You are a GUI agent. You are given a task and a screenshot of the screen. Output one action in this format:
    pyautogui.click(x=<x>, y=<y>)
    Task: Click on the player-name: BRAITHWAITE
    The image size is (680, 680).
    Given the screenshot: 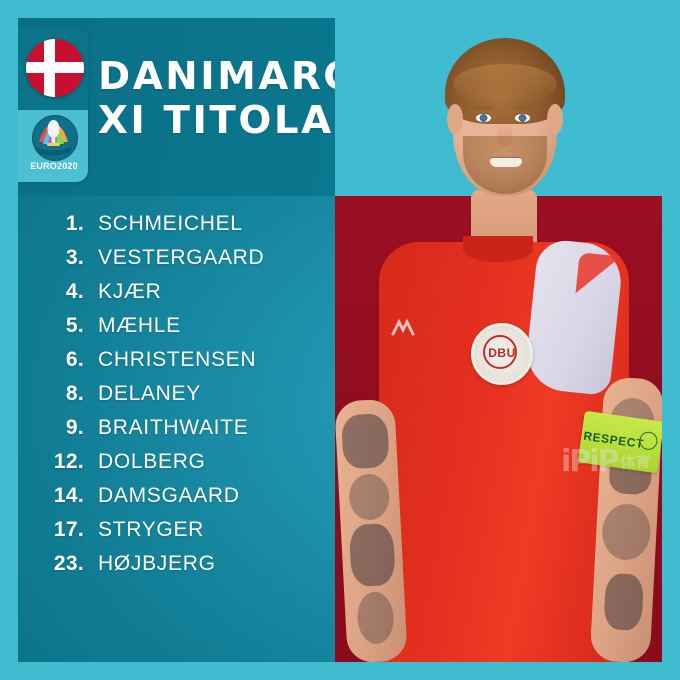 What is the action you would take?
    pyautogui.click(x=173, y=427)
    